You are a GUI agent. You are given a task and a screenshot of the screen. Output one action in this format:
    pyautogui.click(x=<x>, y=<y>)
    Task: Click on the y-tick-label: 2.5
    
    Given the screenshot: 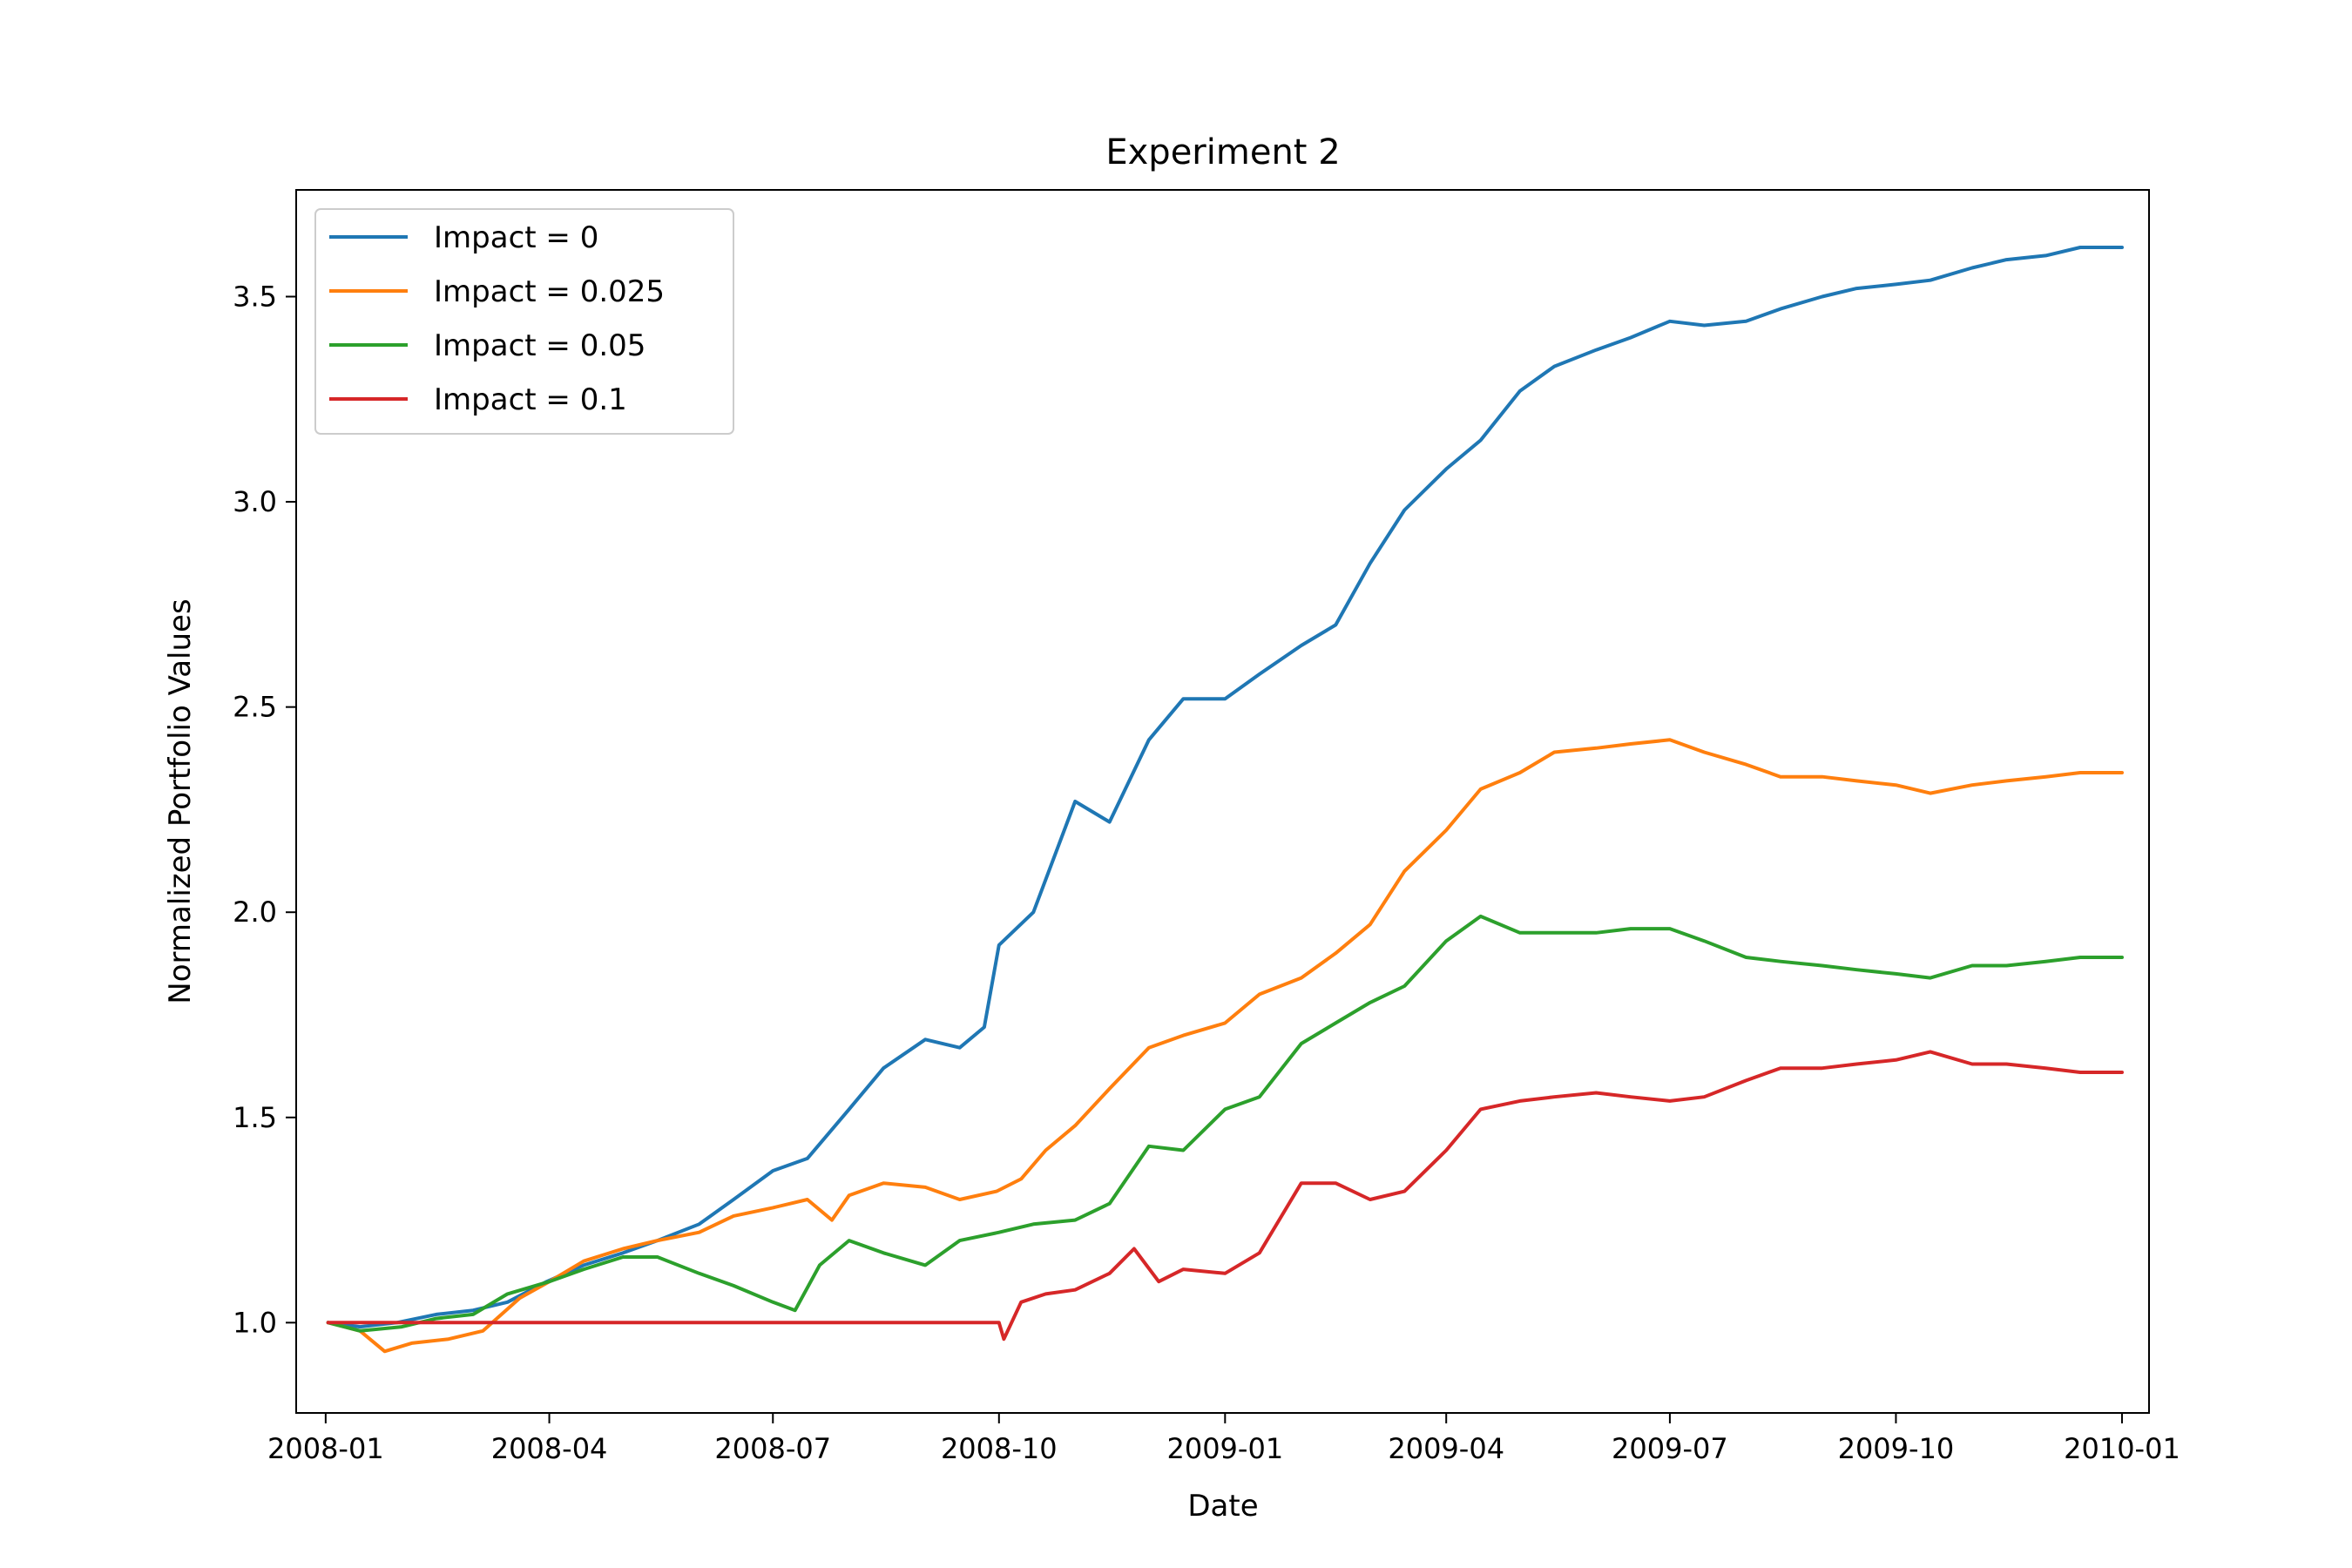 What is the action you would take?
    pyautogui.click(x=255, y=707)
    